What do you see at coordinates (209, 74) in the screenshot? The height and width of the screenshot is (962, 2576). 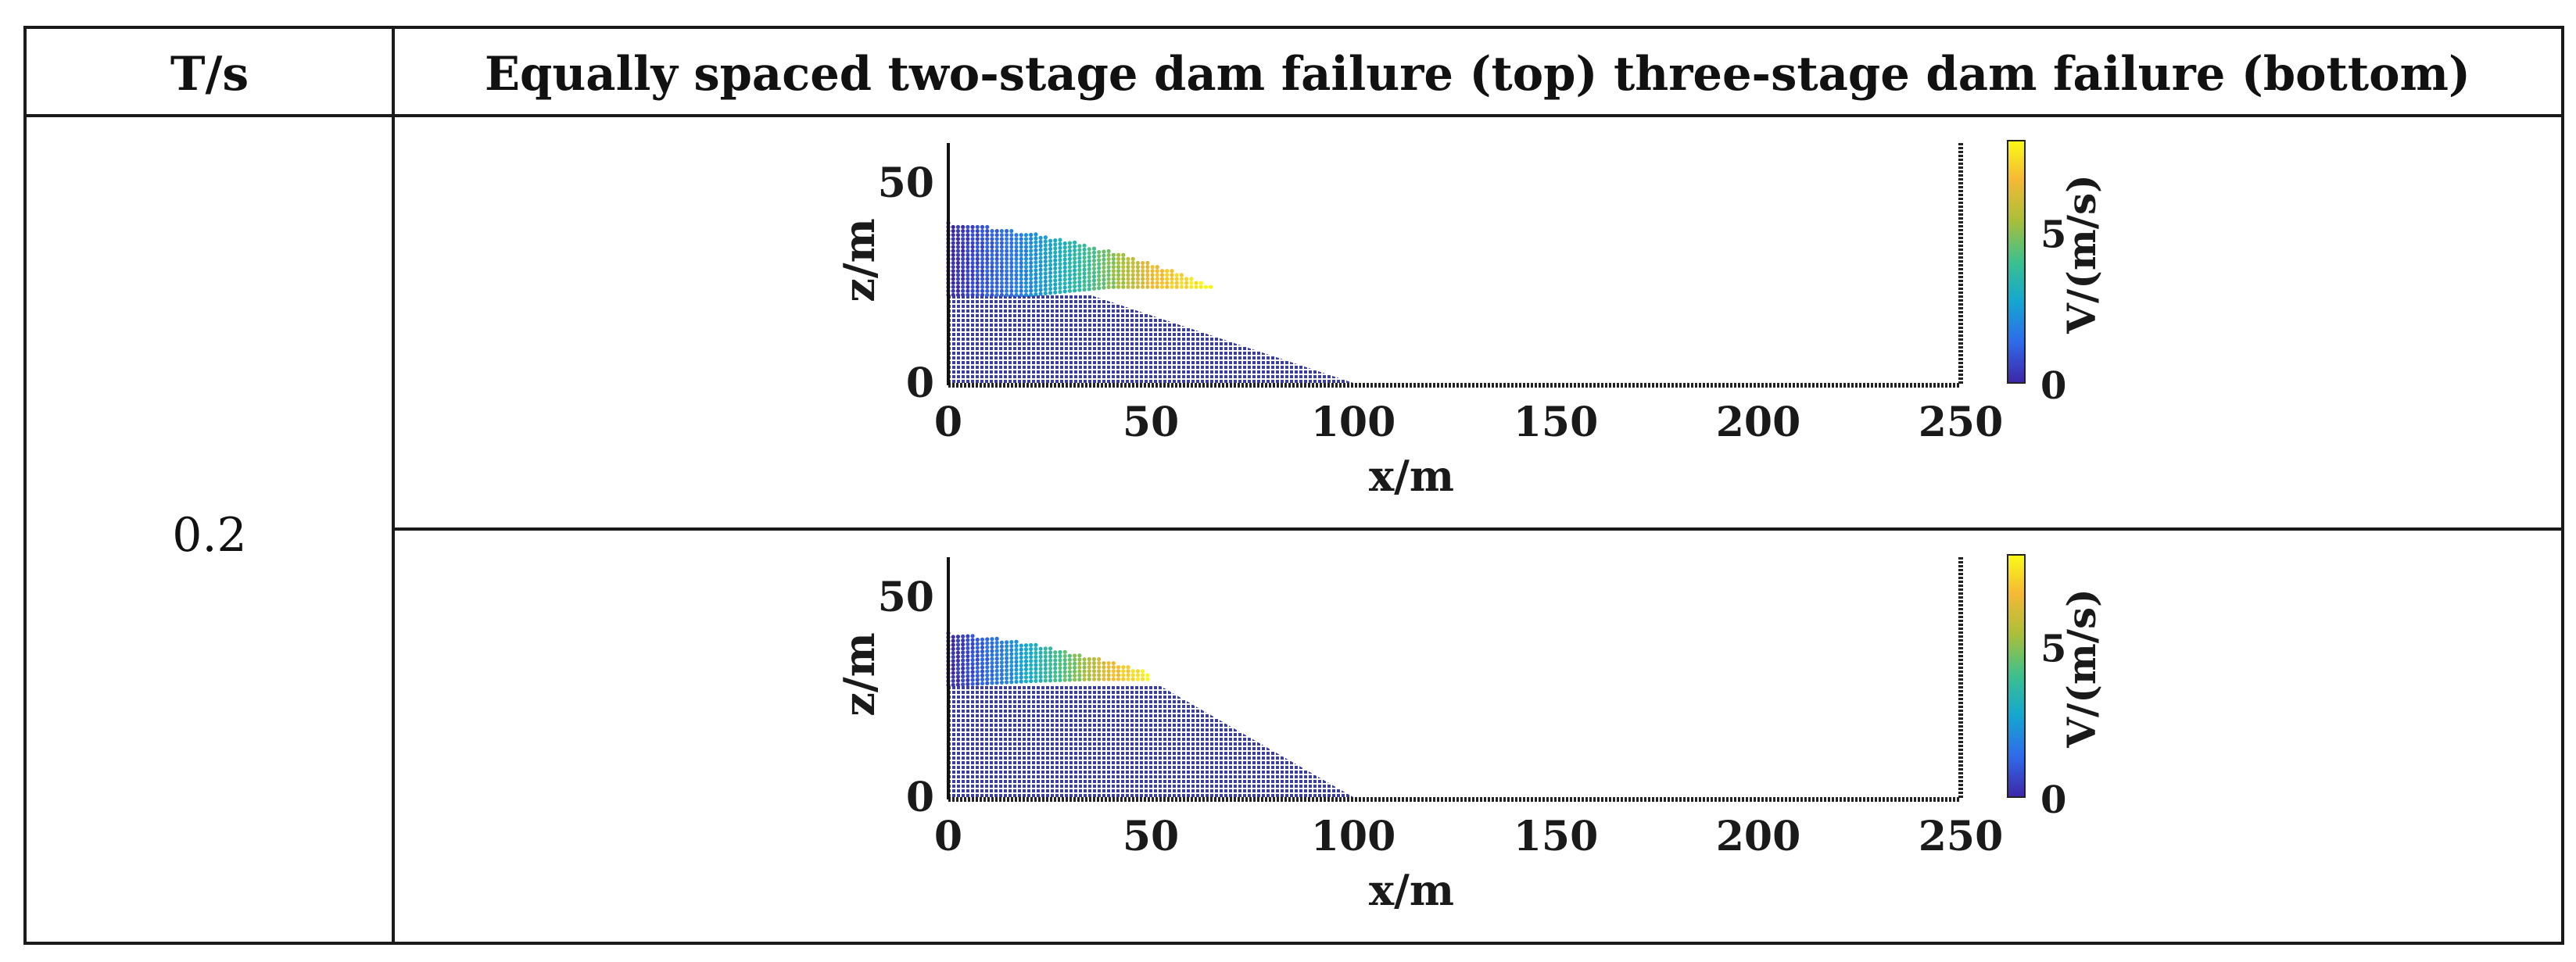 I see `header-time-label: T/s` at bounding box center [209, 74].